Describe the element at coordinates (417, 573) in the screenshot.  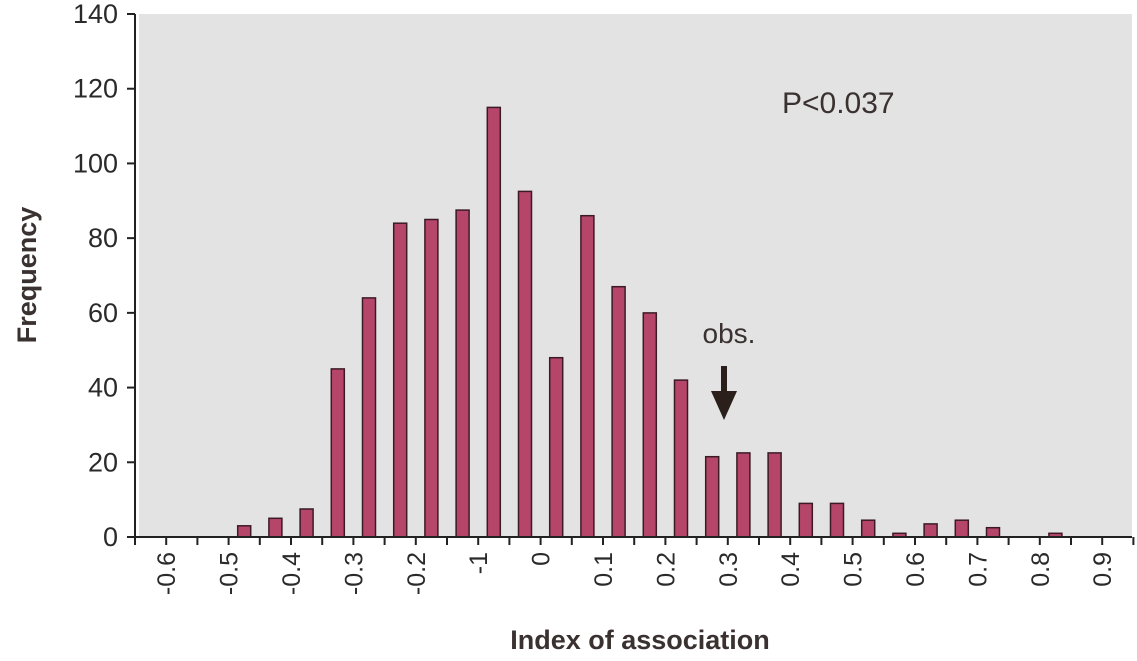
I see `x-tick-label: -0.2` at that location.